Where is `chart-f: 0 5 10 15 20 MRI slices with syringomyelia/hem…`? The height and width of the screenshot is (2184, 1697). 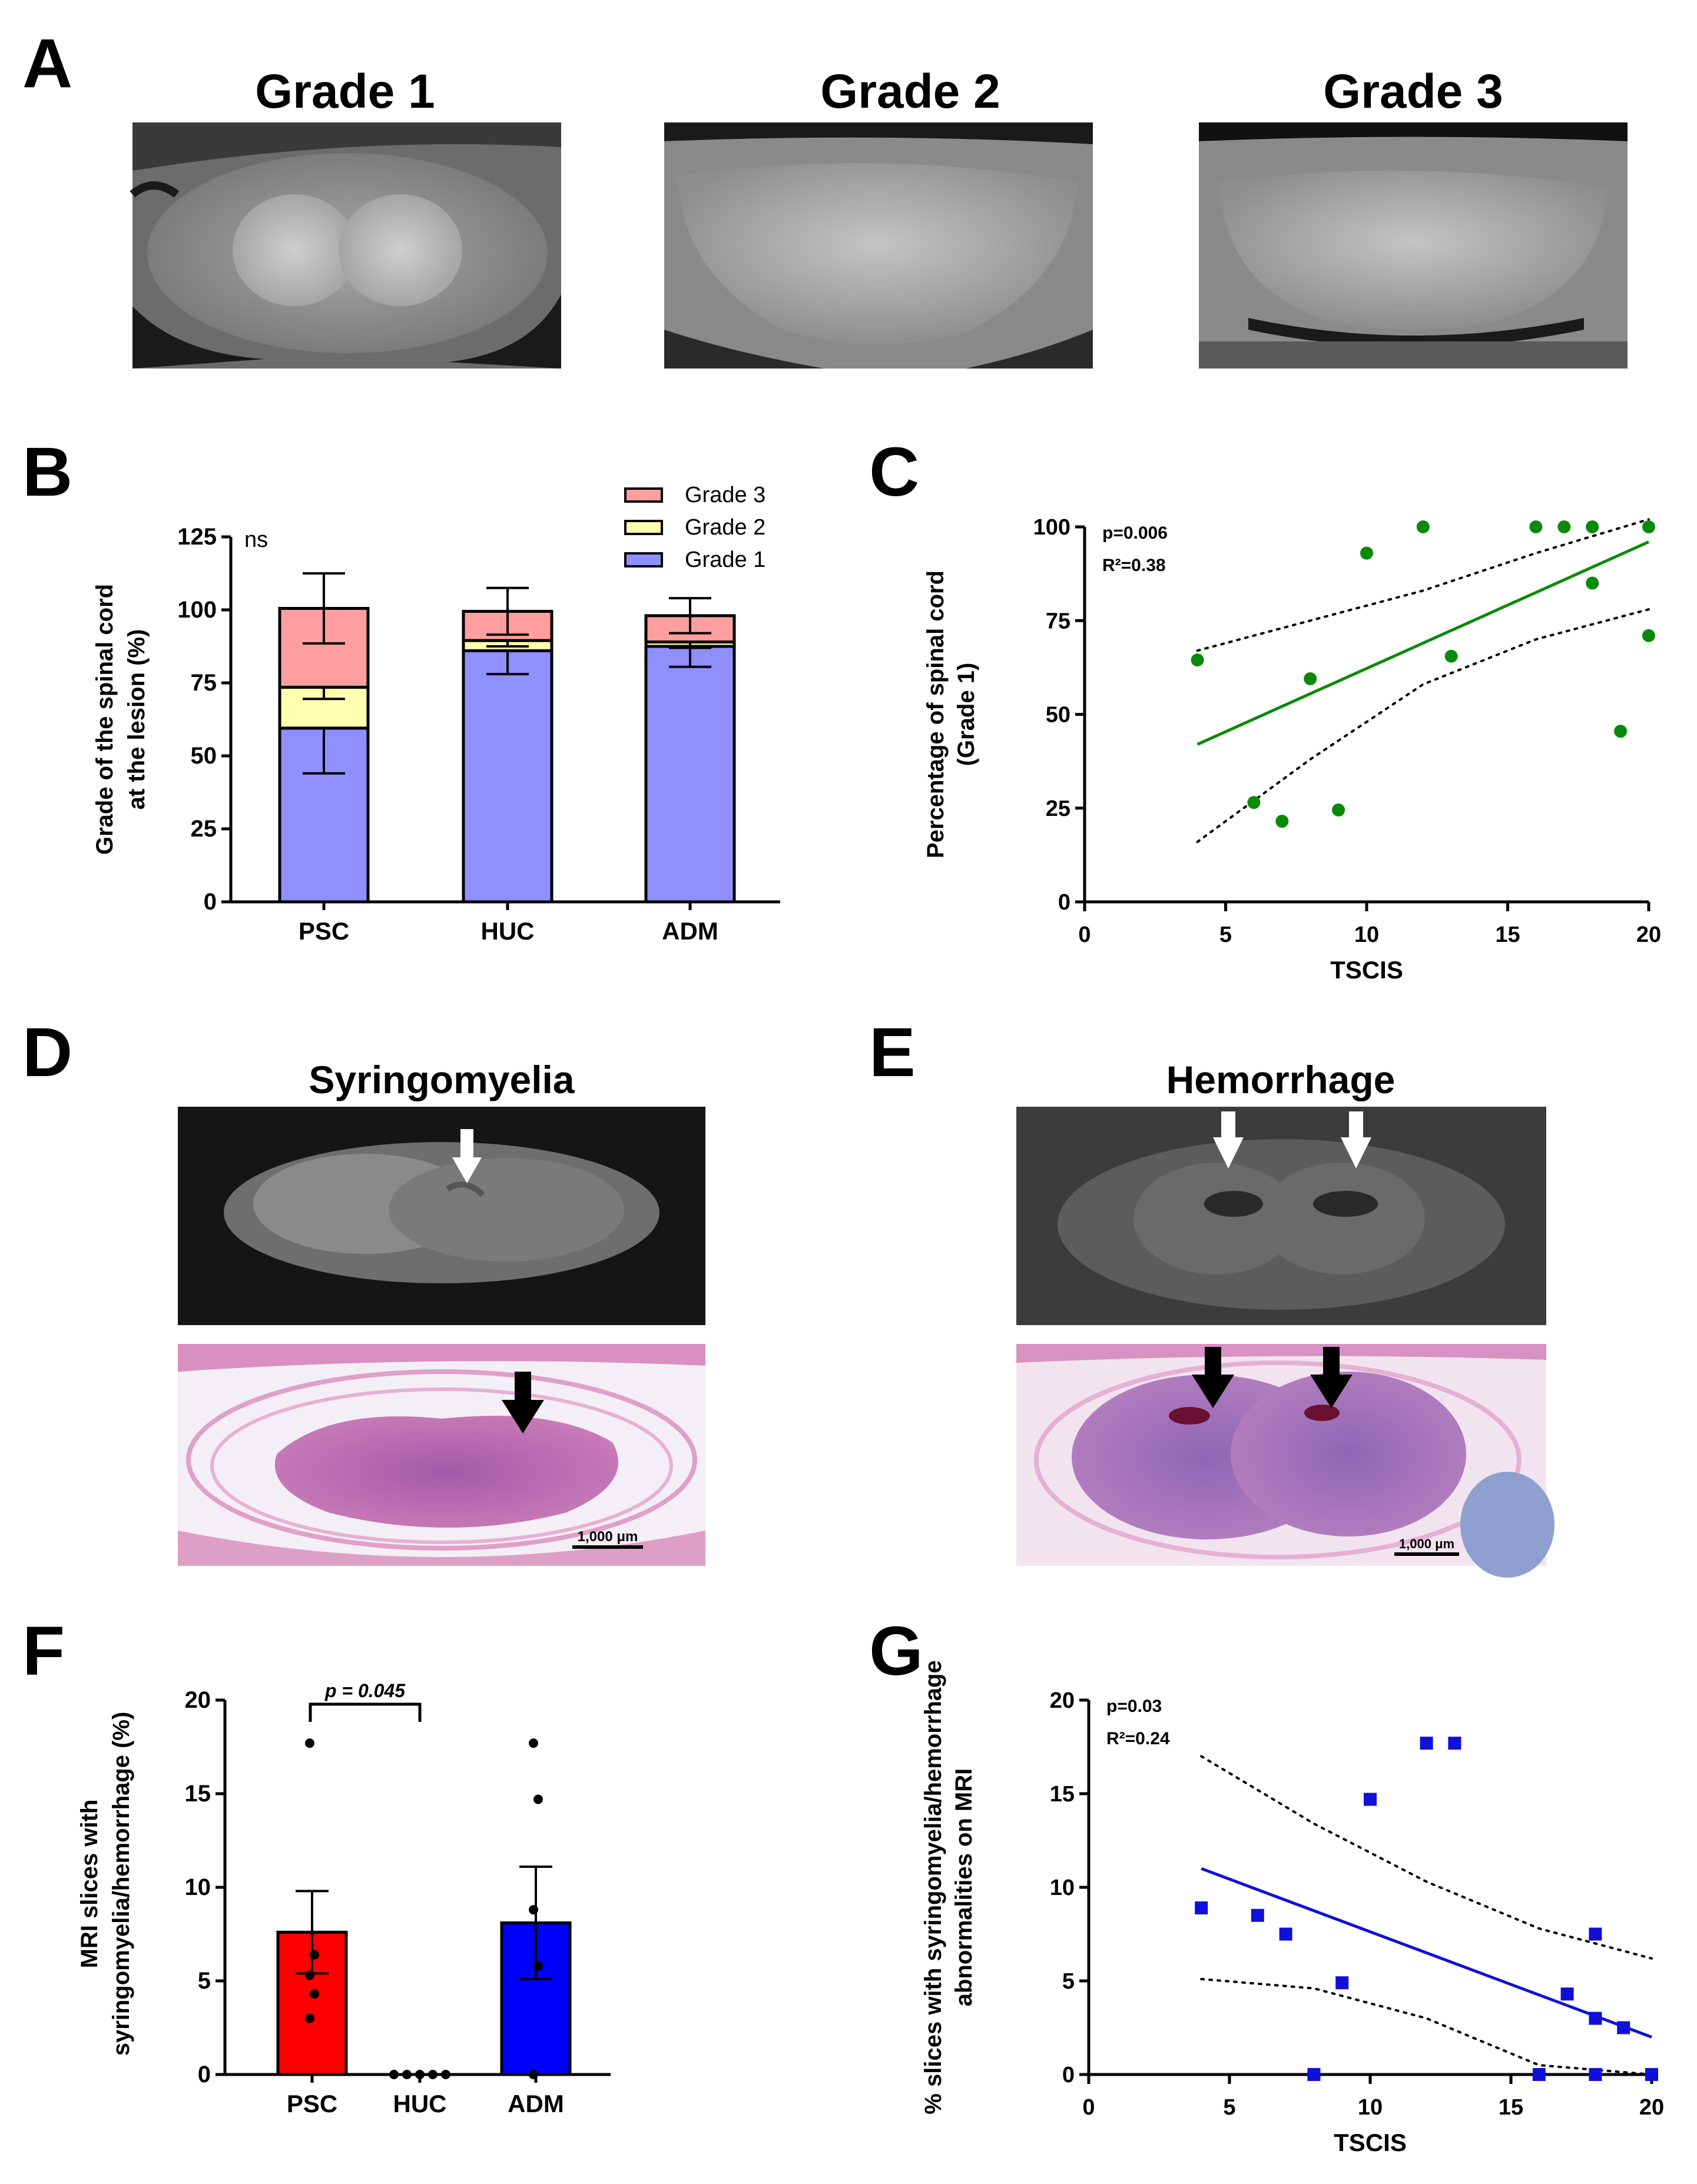
chart-f: 0 5 10 15 20 MRI slices with syringomyelia/hem… is located at coordinates (344, 1898).